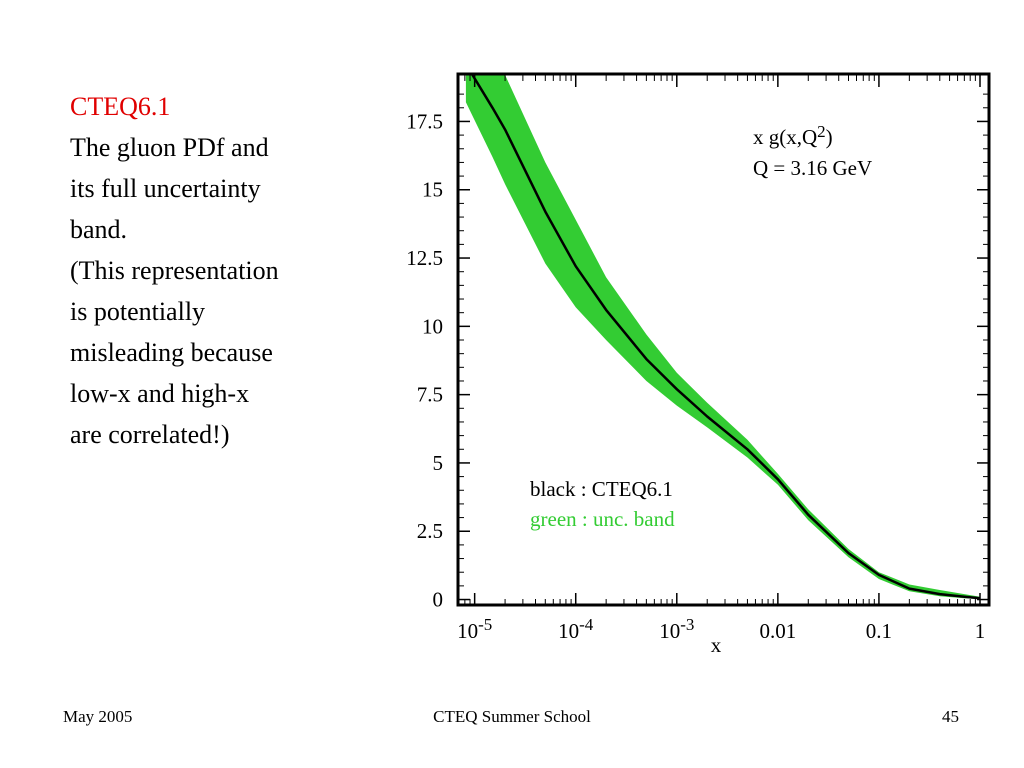 This screenshot has width=1024, height=768. I want to click on slide-line-3: band., so click(99, 229).